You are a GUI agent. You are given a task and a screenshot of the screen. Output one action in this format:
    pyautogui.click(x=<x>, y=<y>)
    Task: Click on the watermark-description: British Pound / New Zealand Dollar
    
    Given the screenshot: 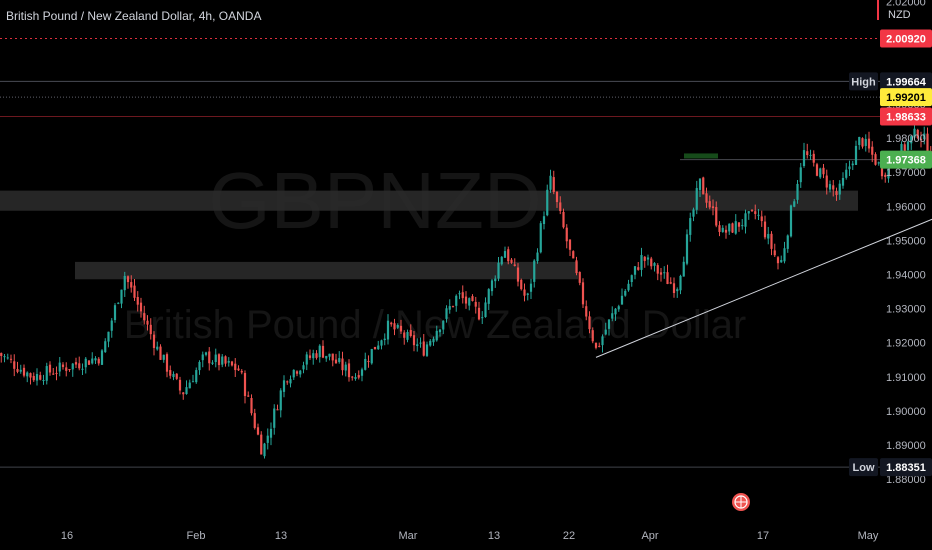 What is the action you would take?
    pyautogui.click(x=435, y=325)
    